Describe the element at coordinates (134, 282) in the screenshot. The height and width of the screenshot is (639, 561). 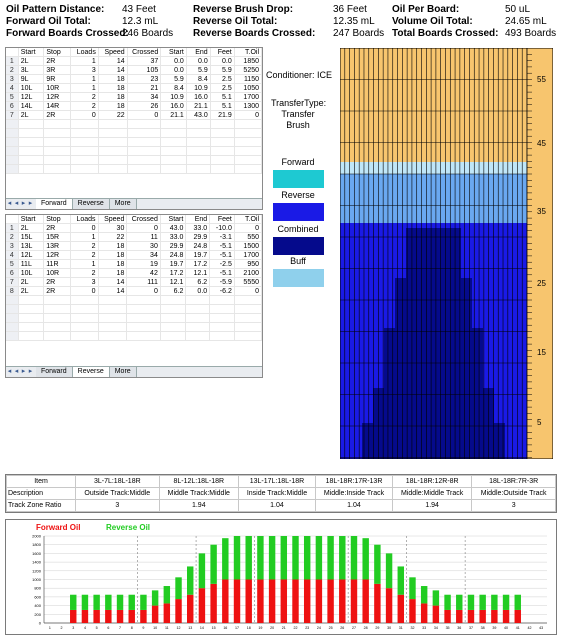
I see `grid-row: 7 2L 2R 3 14 111 12.1 6.2 -5.9 5550` at that location.